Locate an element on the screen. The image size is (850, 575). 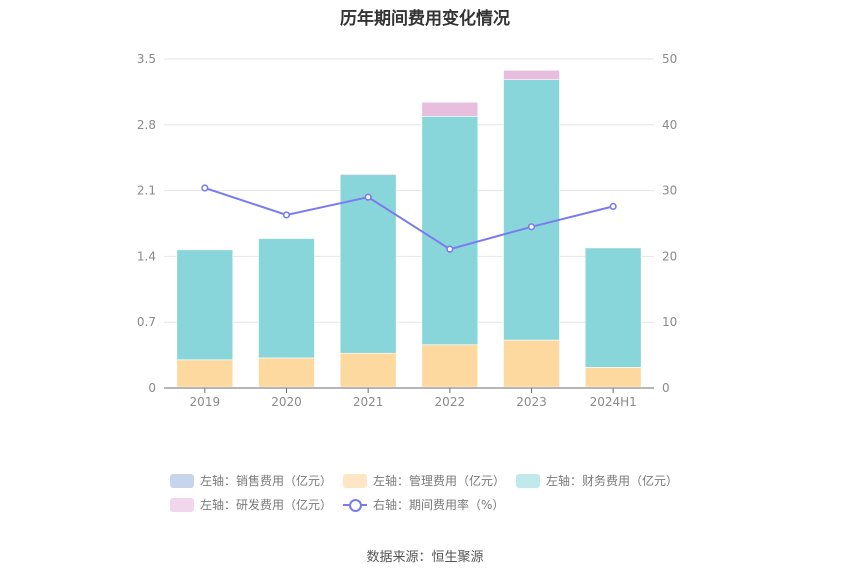
legend-item-rd: 左轴：研发费用（亿元） is located at coordinates (251, 504).